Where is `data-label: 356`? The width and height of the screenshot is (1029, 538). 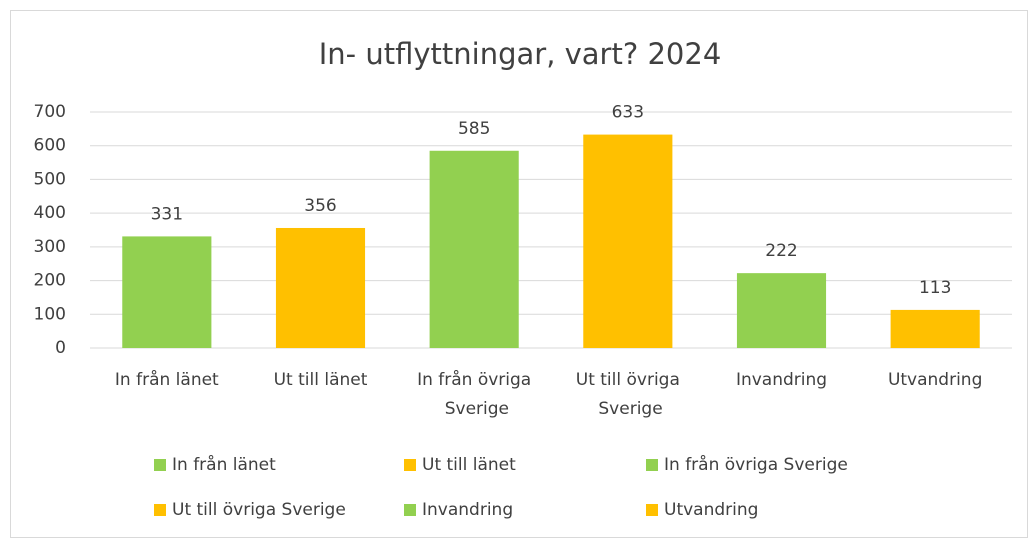 data-label: 356 is located at coordinates (320, 206).